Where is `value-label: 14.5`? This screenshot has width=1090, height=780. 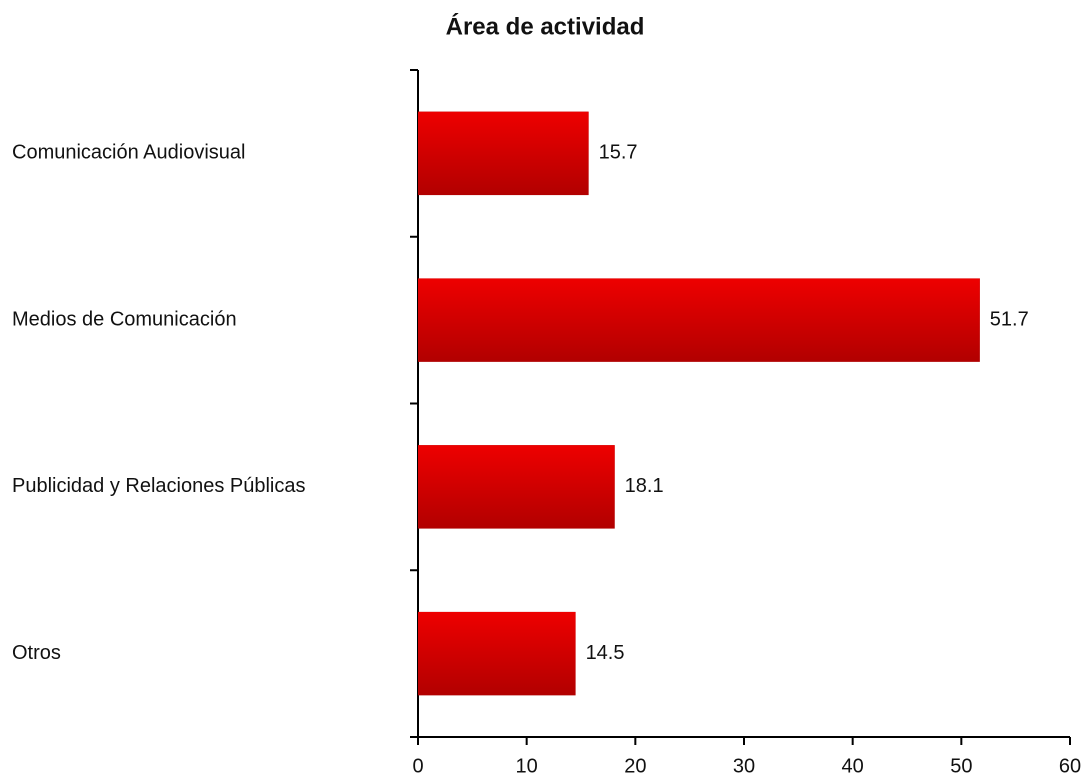 value-label: 14.5 is located at coordinates (605, 653).